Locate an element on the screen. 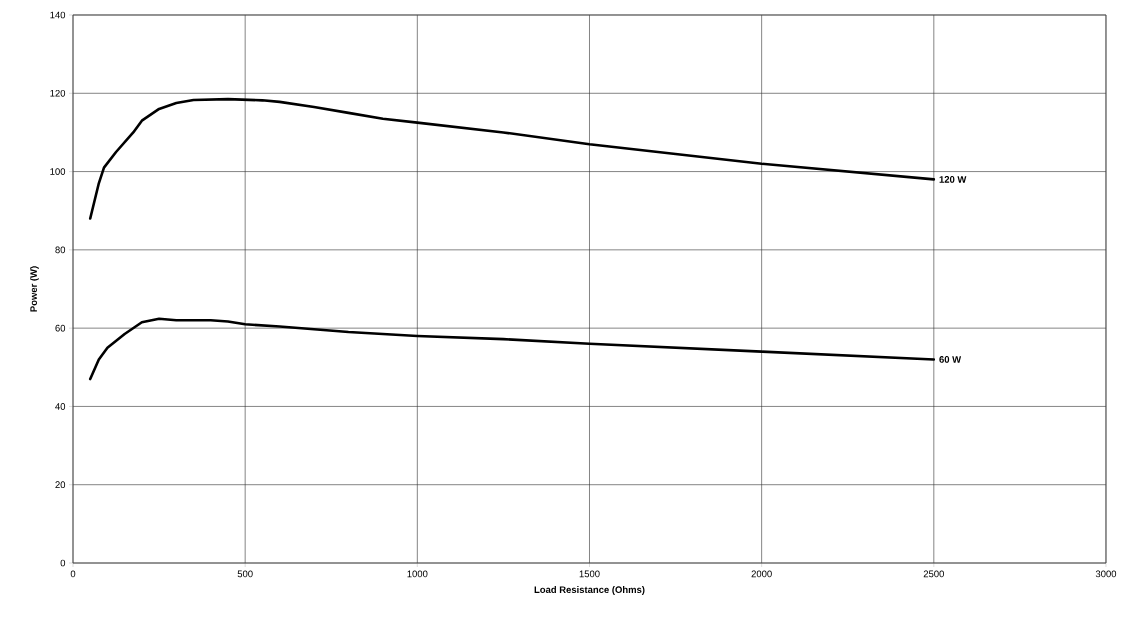 Image resolution: width=1131 pixels, height=629 pixels. y-axis-title: Power (W) is located at coordinates (34, 289).